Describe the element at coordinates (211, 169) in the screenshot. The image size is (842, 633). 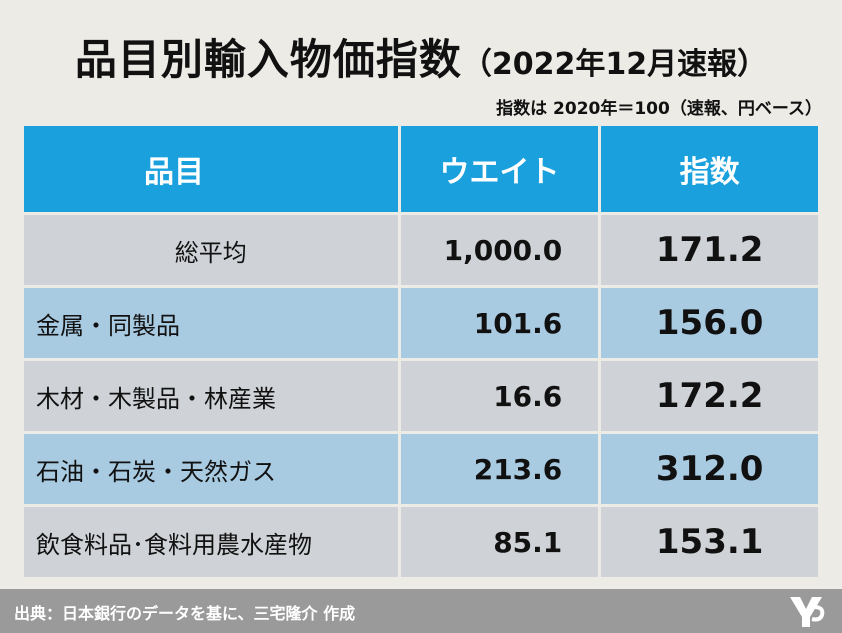
I see `header-item: 品目` at that location.